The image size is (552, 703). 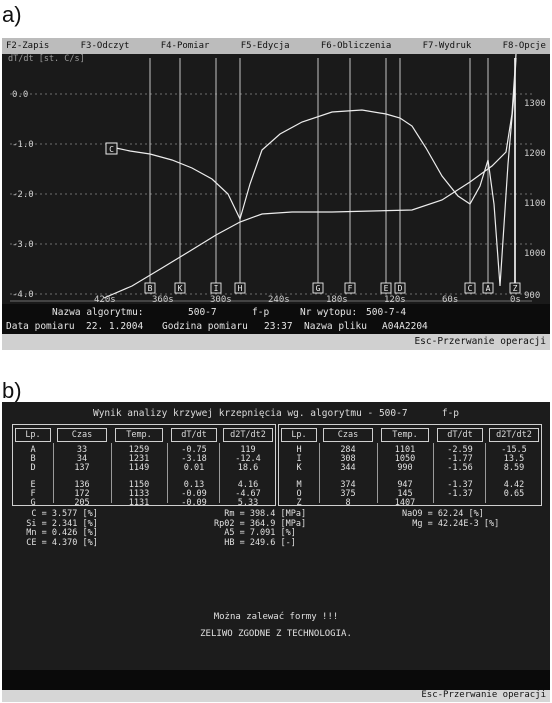 I want to click on table-cell: H, so click(x=299, y=450).